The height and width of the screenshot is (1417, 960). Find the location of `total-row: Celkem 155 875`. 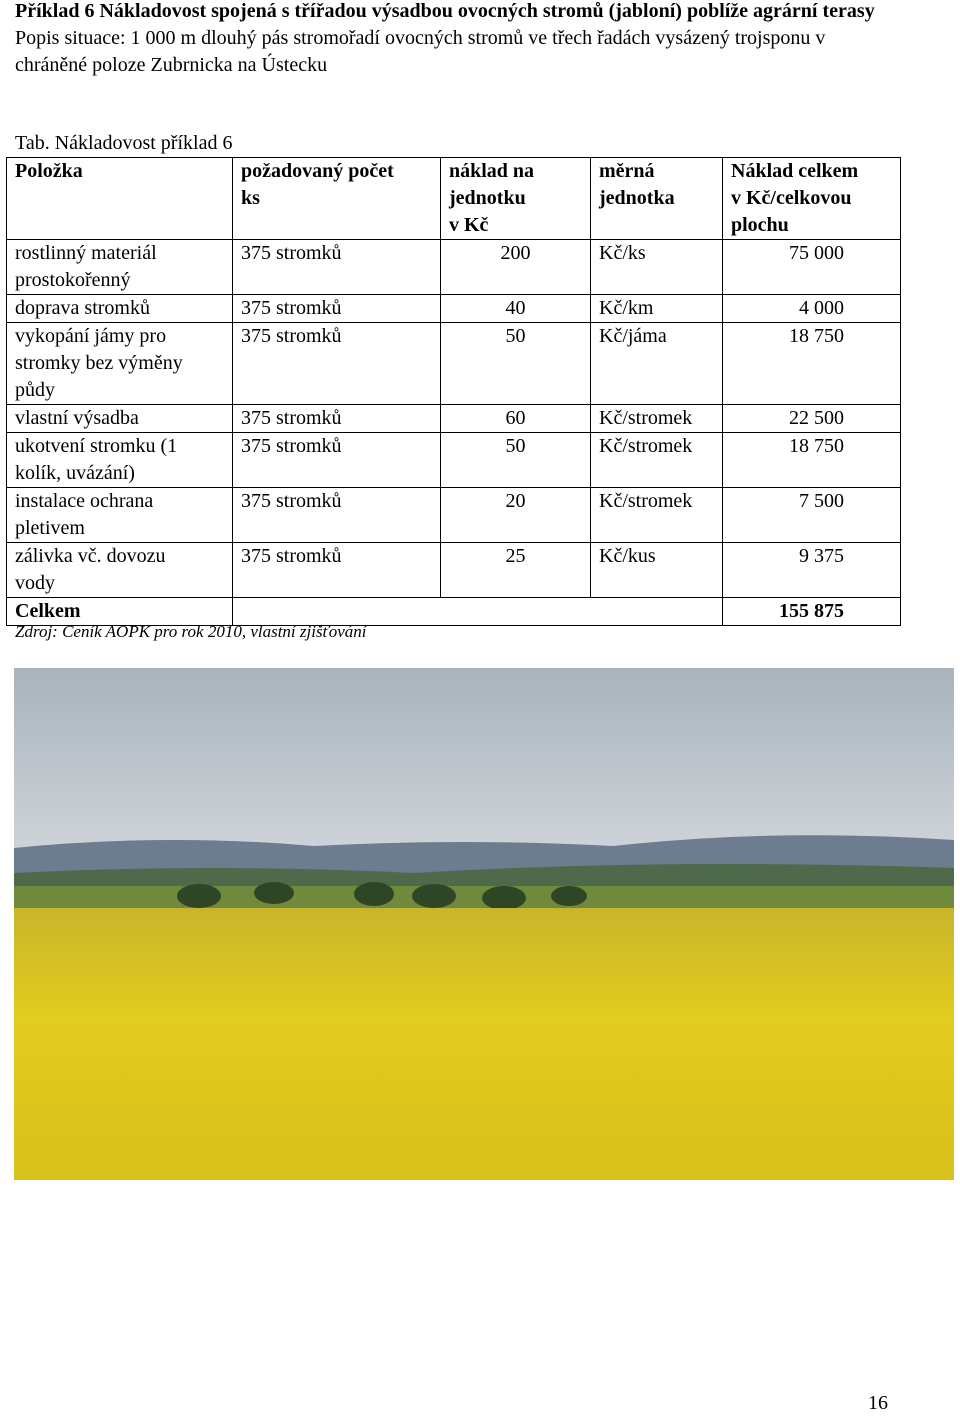

total-row: Celkem 155 875 is located at coordinates (453, 611).